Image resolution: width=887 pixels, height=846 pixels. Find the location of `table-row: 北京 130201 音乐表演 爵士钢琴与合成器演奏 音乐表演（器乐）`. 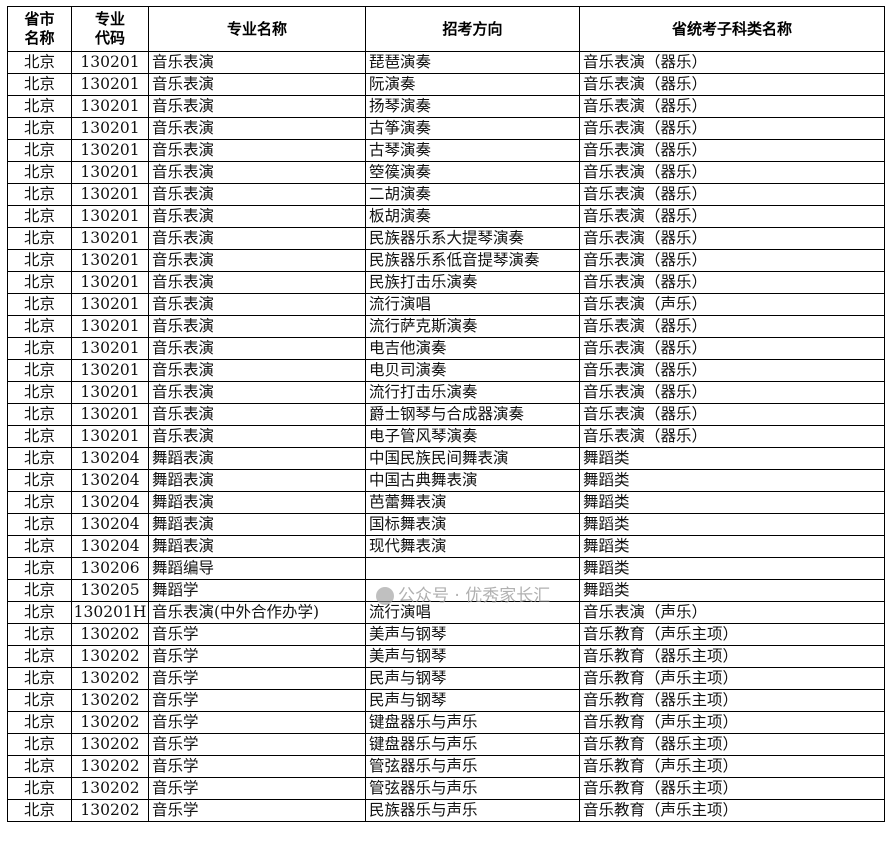

table-row: 北京 130201 音乐表演 爵士钢琴与合成器演奏 音乐表演（器乐） is located at coordinates (446, 414).